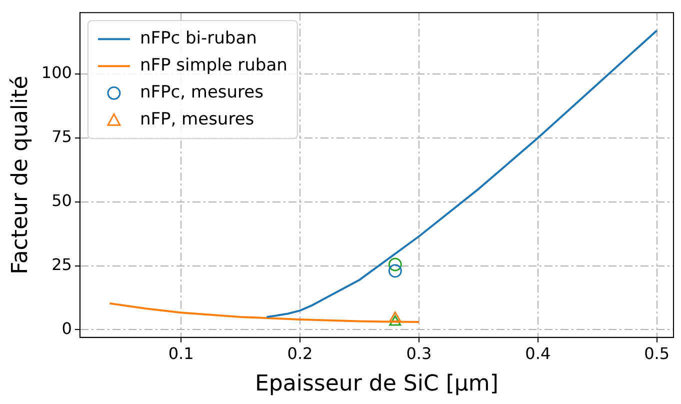 This screenshot has height=404, width=681. What do you see at coordinates (67, 328) in the screenshot?
I see `y-tick-label: 0` at bounding box center [67, 328].